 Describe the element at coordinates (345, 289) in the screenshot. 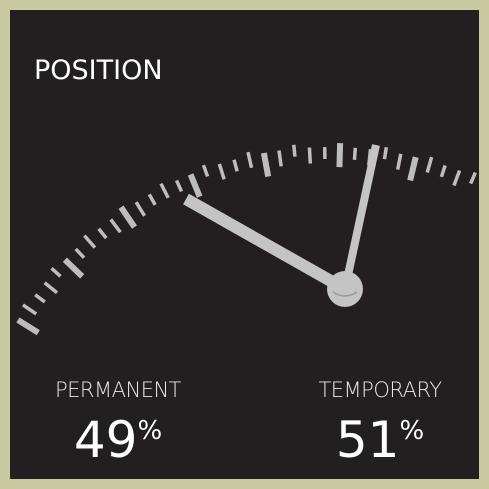

I see `hub` at that location.